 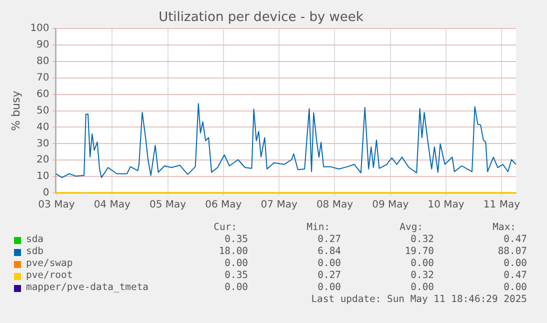 I want to click on text: 18.00, so click(x=233, y=252).